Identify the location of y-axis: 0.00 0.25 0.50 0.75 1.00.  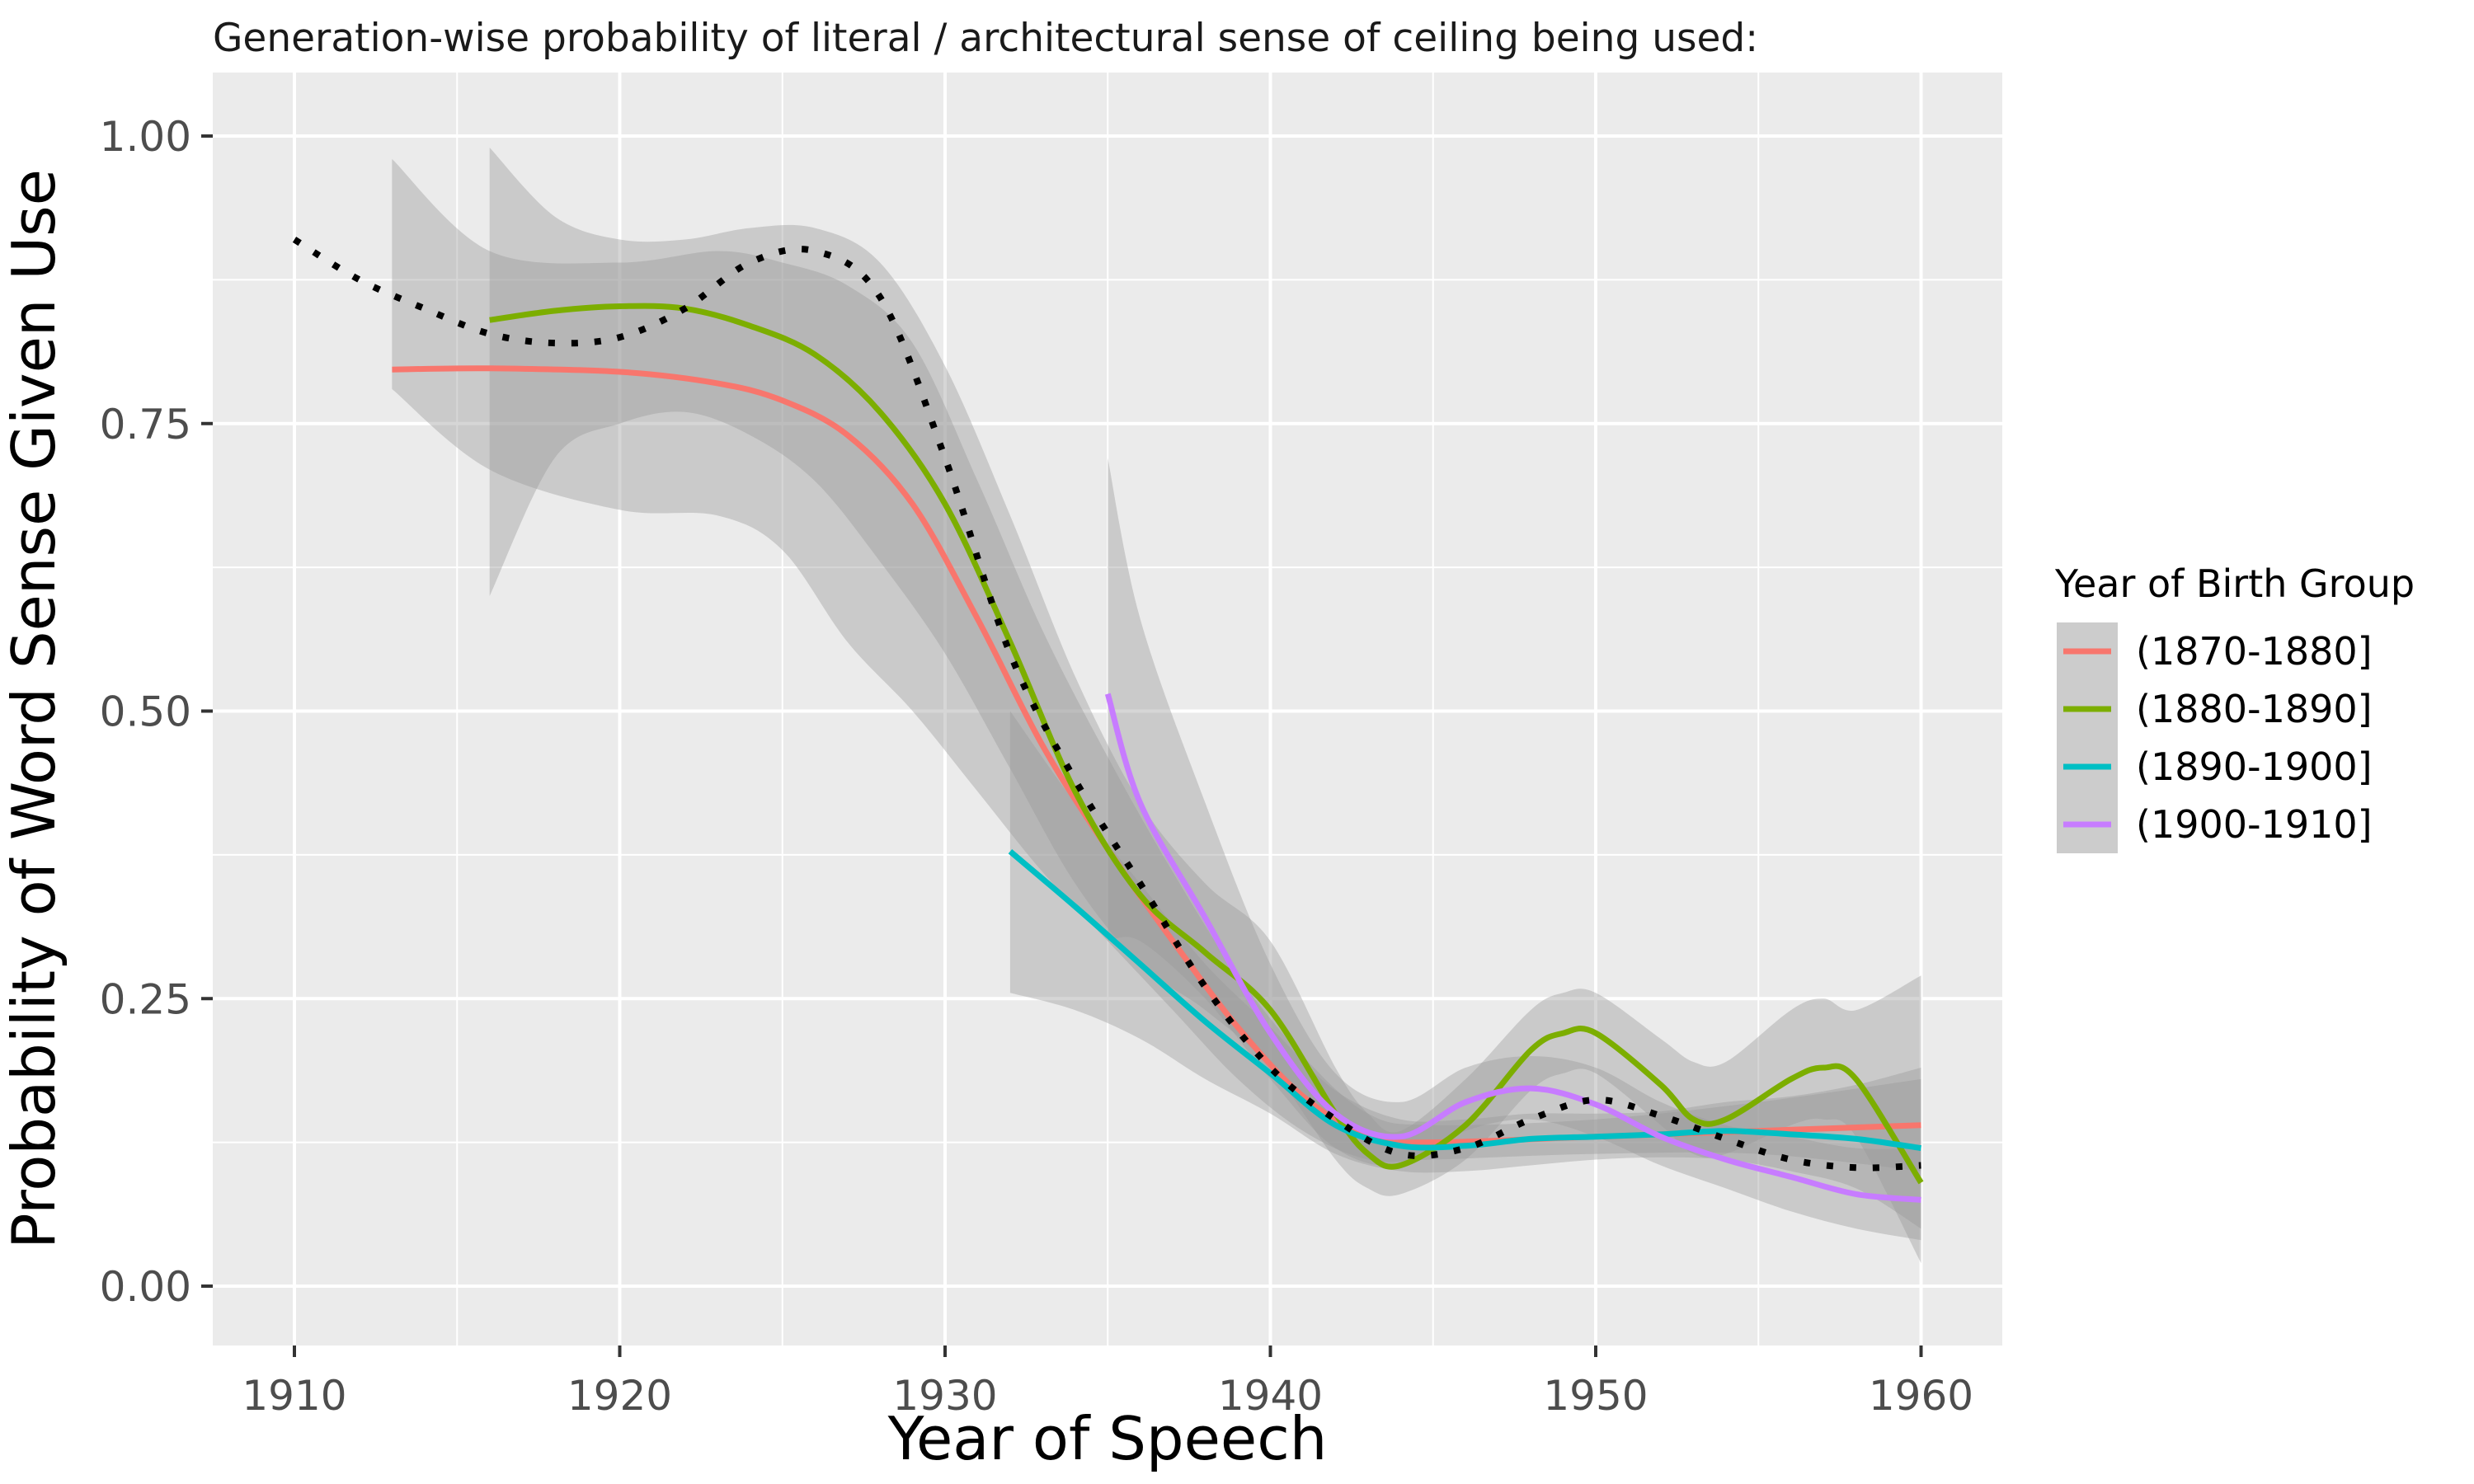
(156, 712).